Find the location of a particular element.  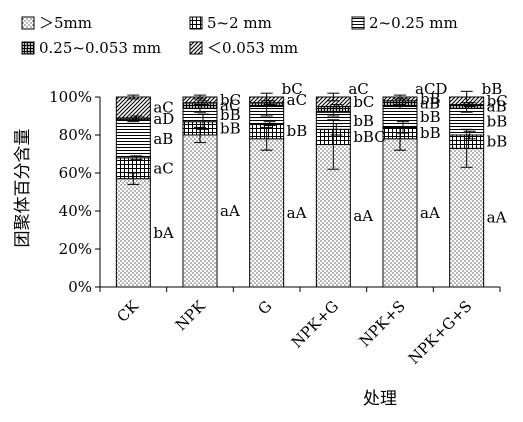

y-tick-label: 60% is located at coordinates (75, 173).